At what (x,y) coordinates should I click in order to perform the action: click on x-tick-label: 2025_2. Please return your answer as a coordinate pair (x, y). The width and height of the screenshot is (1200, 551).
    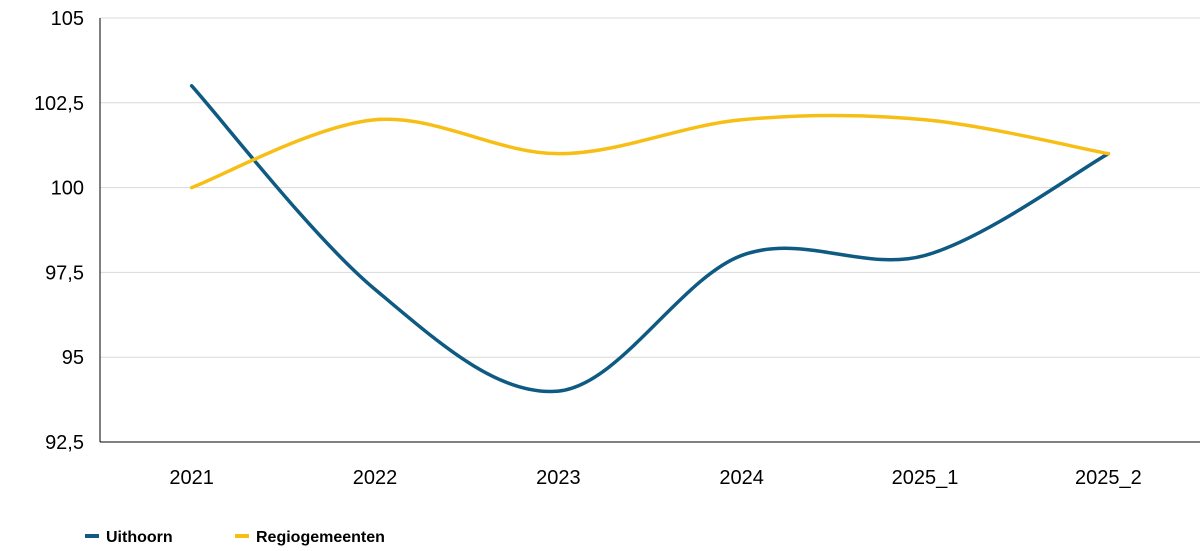
    Looking at the image, I should click on (1108, 478).